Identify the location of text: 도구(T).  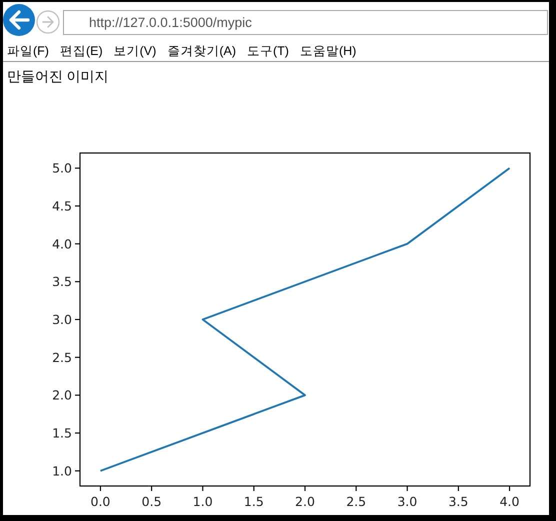
(267, 51).